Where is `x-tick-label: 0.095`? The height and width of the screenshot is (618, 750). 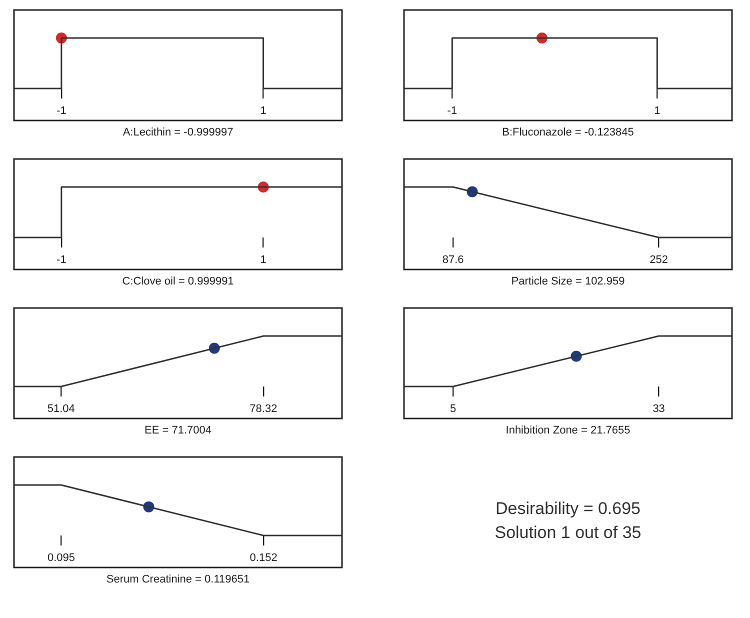 x-tick-label: 0.095 is located at coordinates (61, 558).